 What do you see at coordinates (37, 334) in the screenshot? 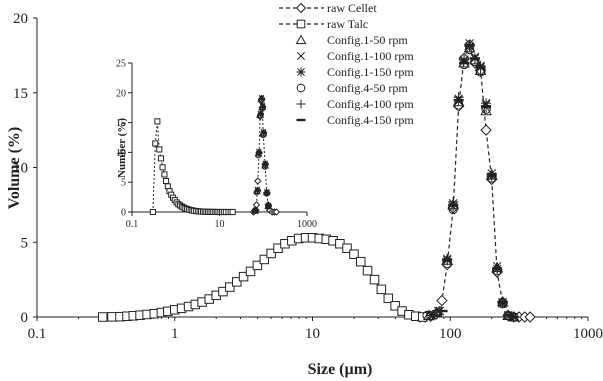
I see `x-tick-label: 0.1` at bounding box center [37, 334].